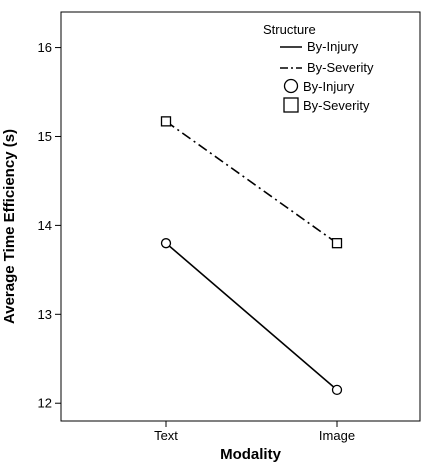 The image size is (432, 464). I want to click on legend-entries: By-Injury By-Severity By-Injury By-Severity, so click(327, 76).